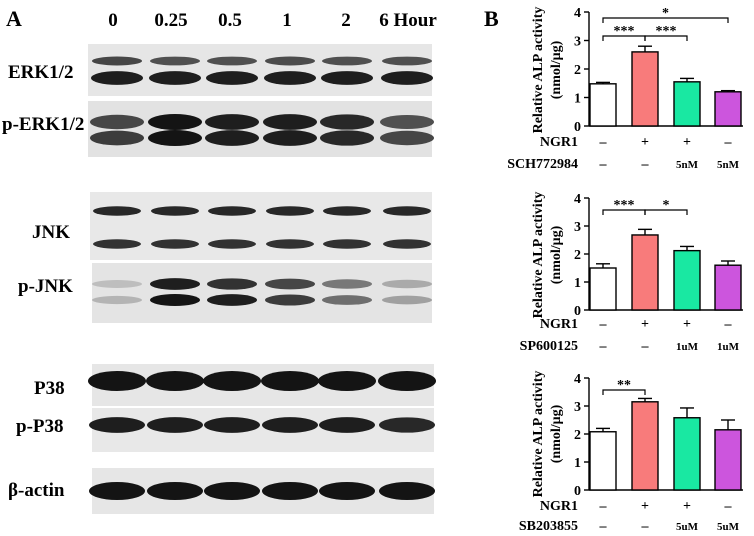  I want to click on ngr1-row-label: NGR1, so click(559, 142).